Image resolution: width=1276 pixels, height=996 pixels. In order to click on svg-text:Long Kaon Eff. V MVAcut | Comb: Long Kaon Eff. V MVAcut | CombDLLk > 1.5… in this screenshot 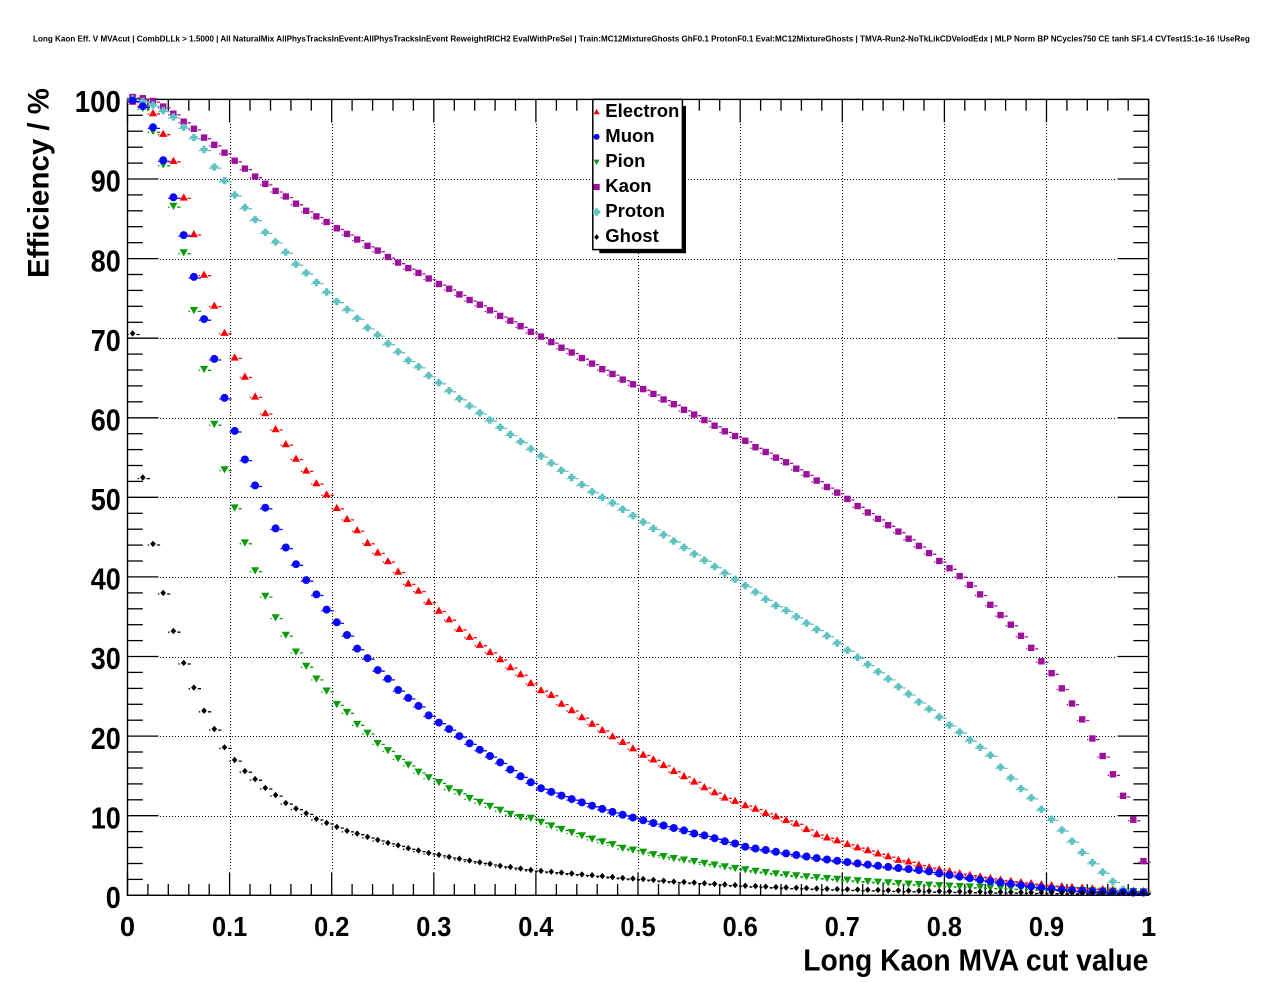, I will do `click(641, 38)`.